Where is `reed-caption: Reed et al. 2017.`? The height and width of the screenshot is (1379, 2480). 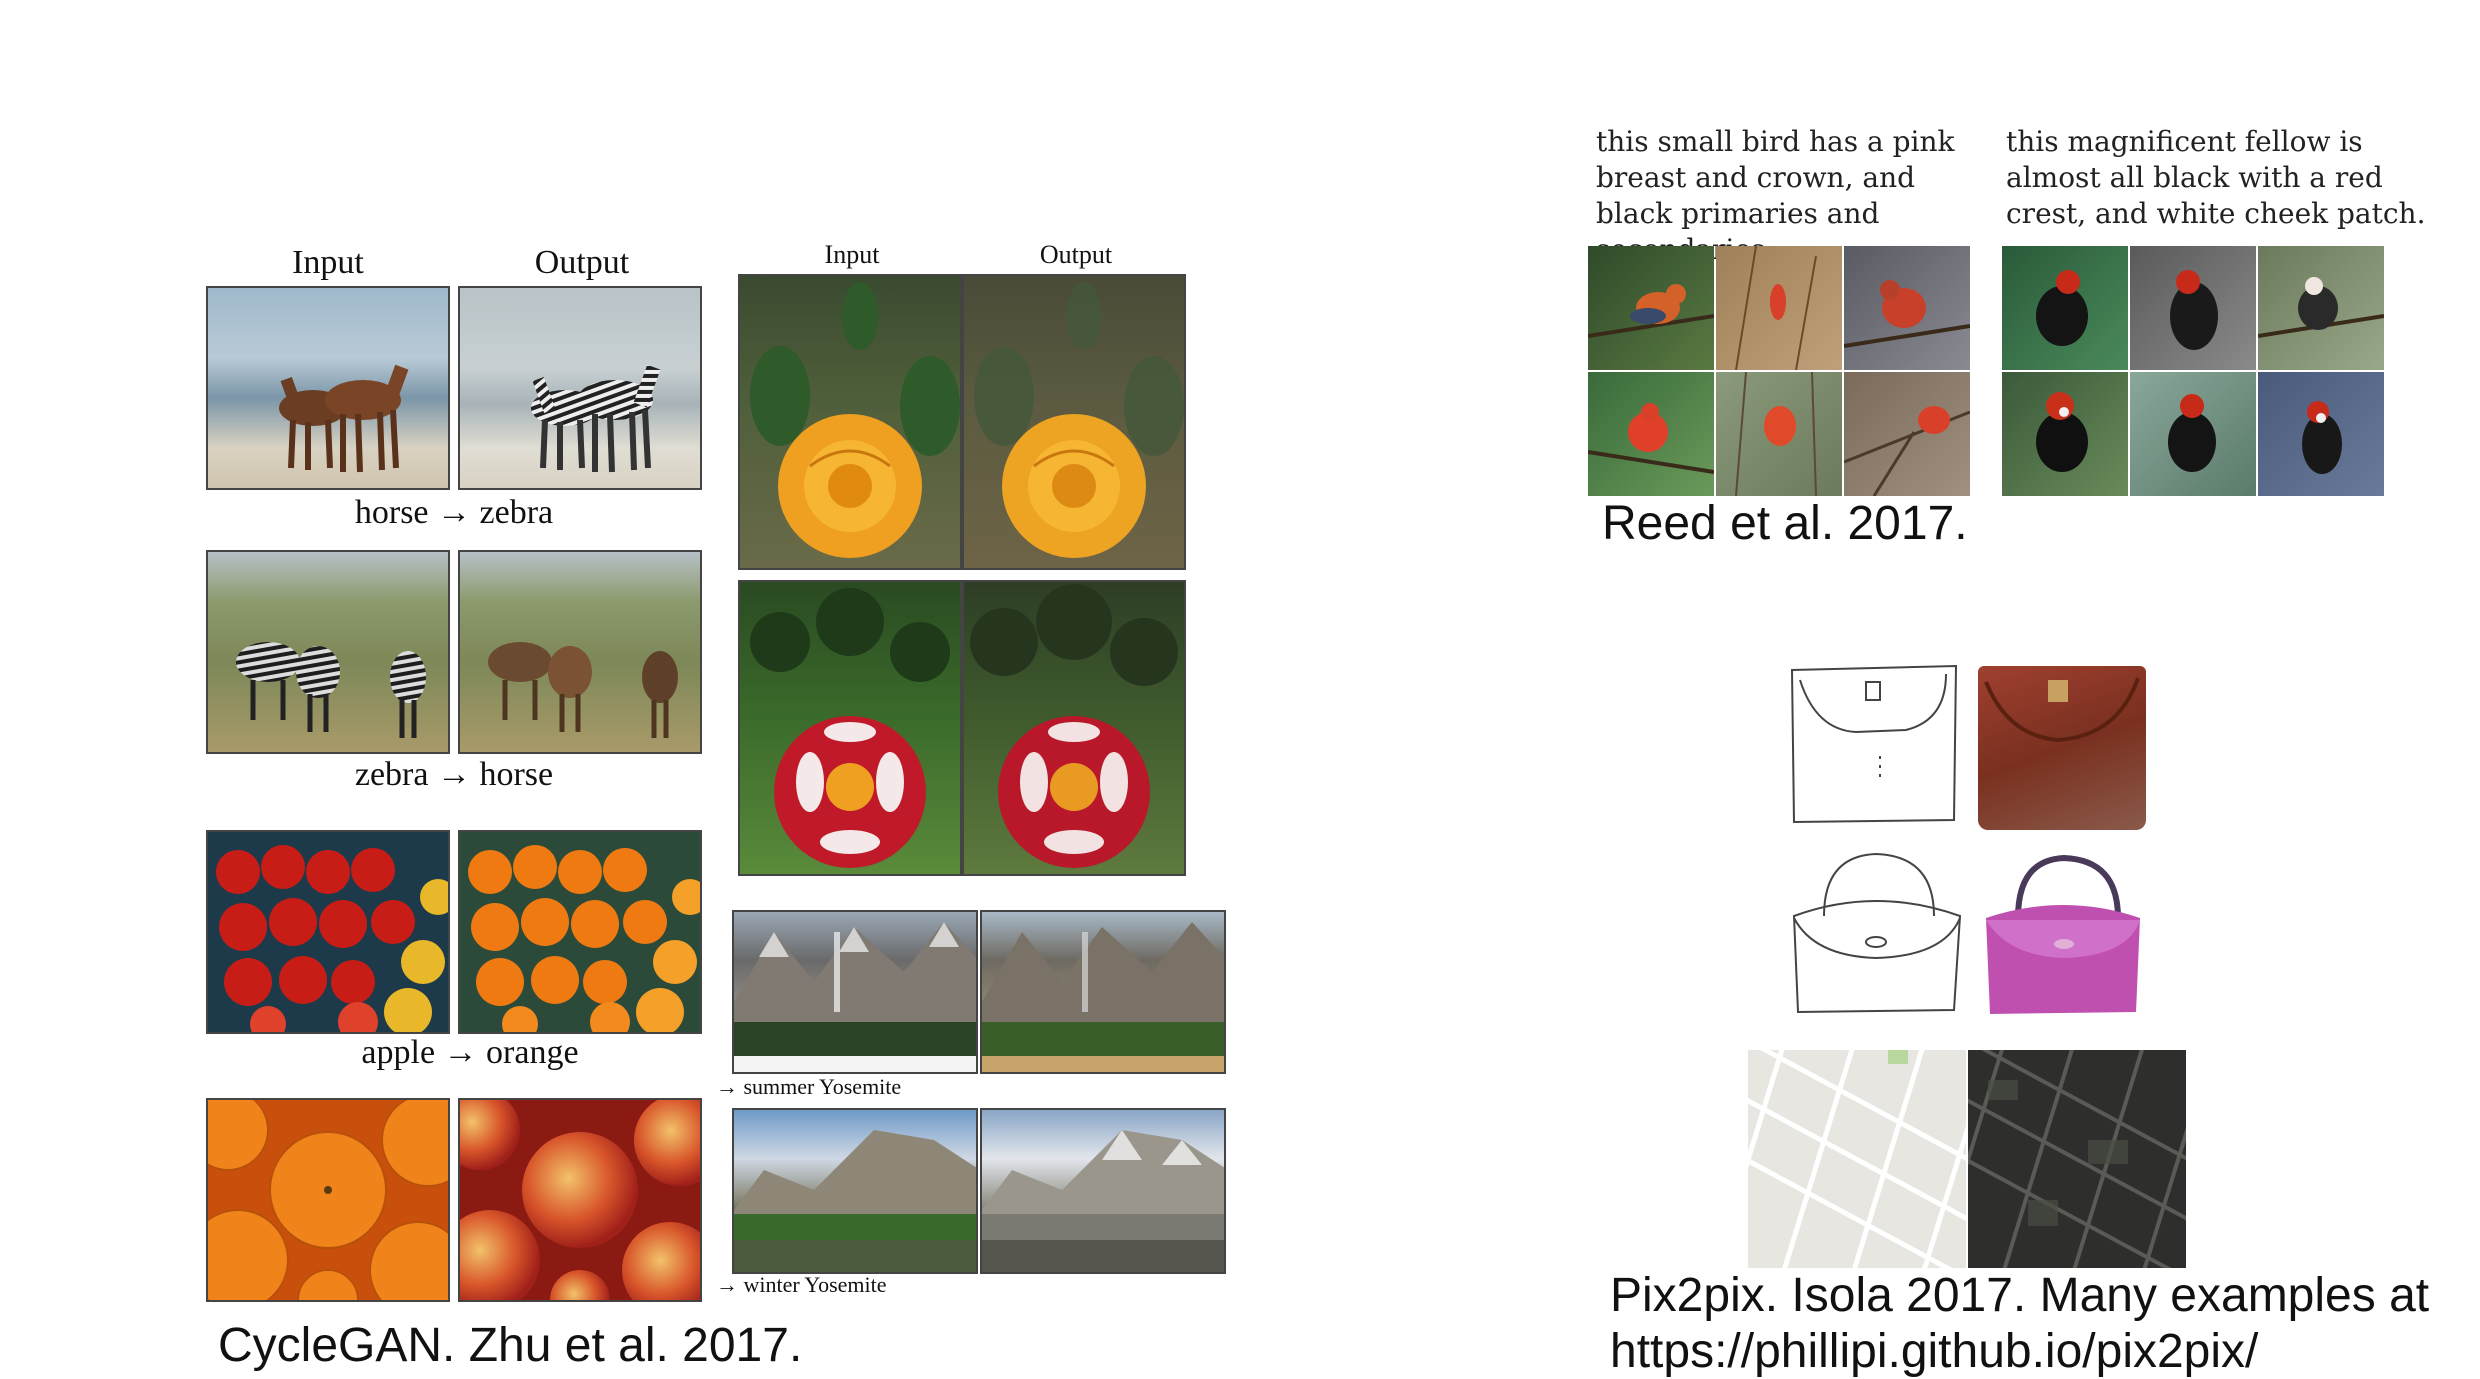 reed-caption: Reed et al. 2017. is located at coordinates (1785, 523).